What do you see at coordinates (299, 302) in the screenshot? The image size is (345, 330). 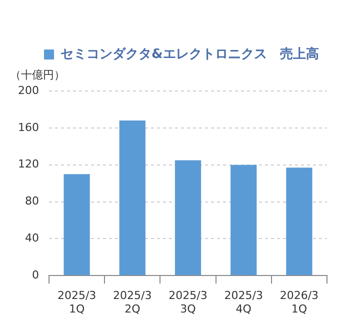 I see `x-tick-label: 2026/3 1Q` at bounding box center [299, 302].